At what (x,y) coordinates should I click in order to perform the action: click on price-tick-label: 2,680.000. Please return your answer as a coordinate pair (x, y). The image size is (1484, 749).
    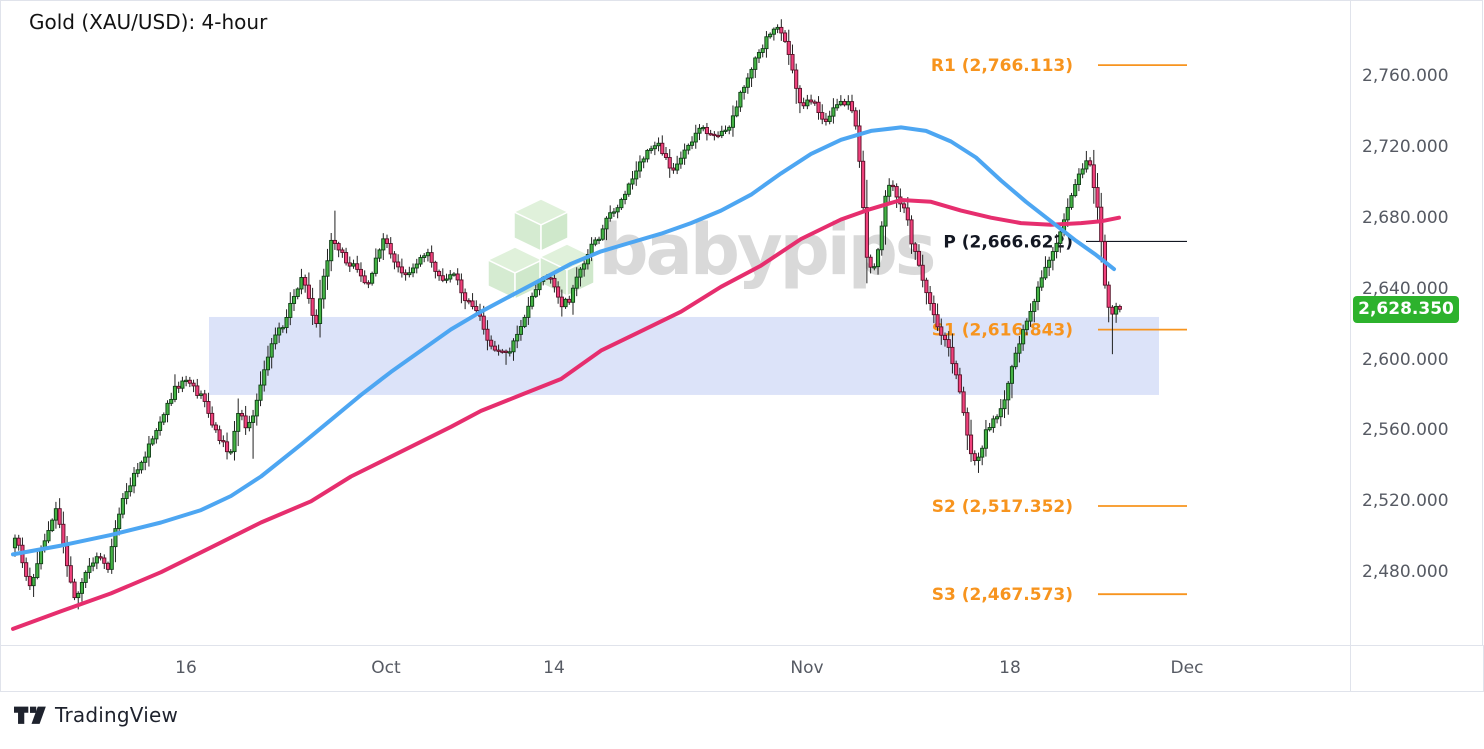
    Looking at the image, I should click on (1405, 217).